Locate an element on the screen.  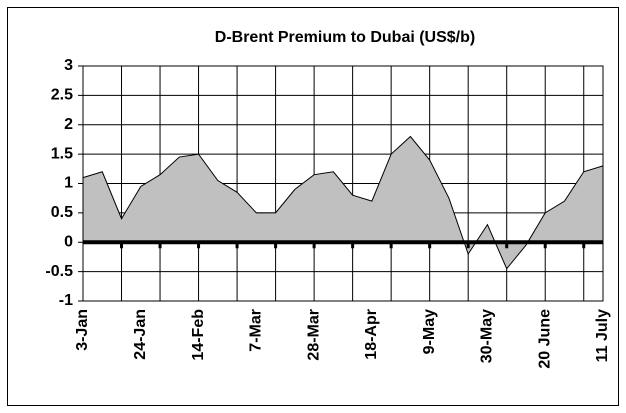
x-tick-label: 7-Mar is located at coordinates (256, 330).